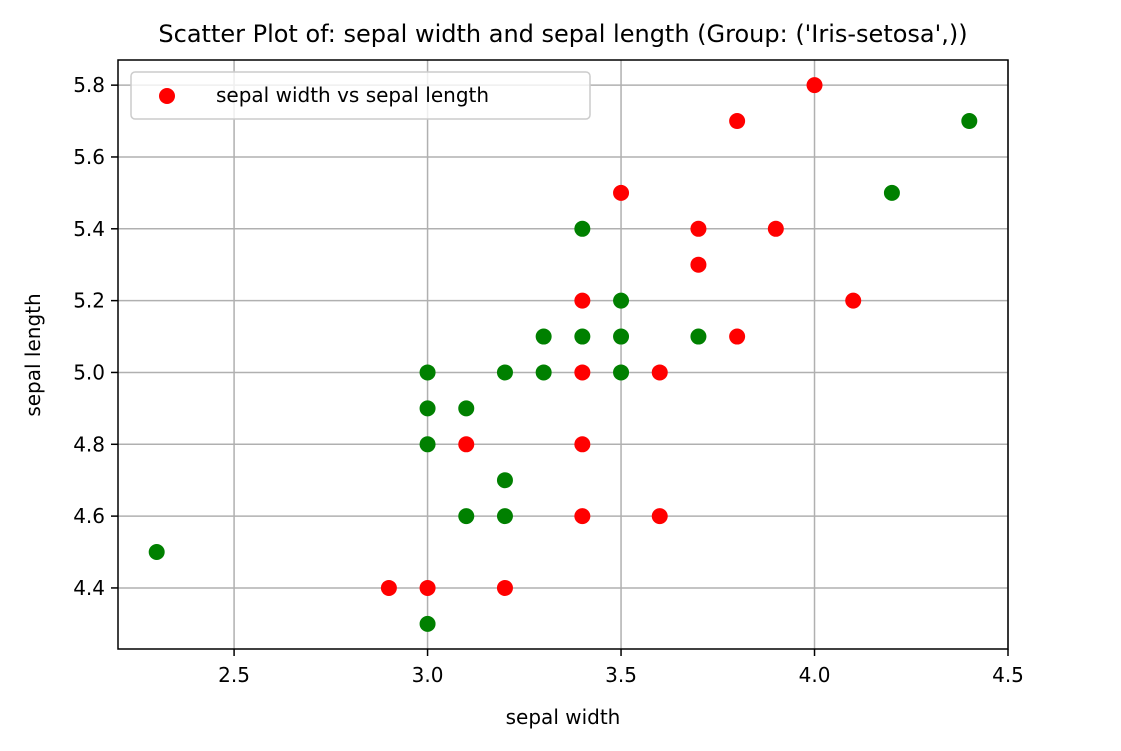 This screenshot has width=1121, height=751. What do you see at coordinates (167, 96) in the screenshot?
I see `legend-marker` at bounding box center [167, 96].